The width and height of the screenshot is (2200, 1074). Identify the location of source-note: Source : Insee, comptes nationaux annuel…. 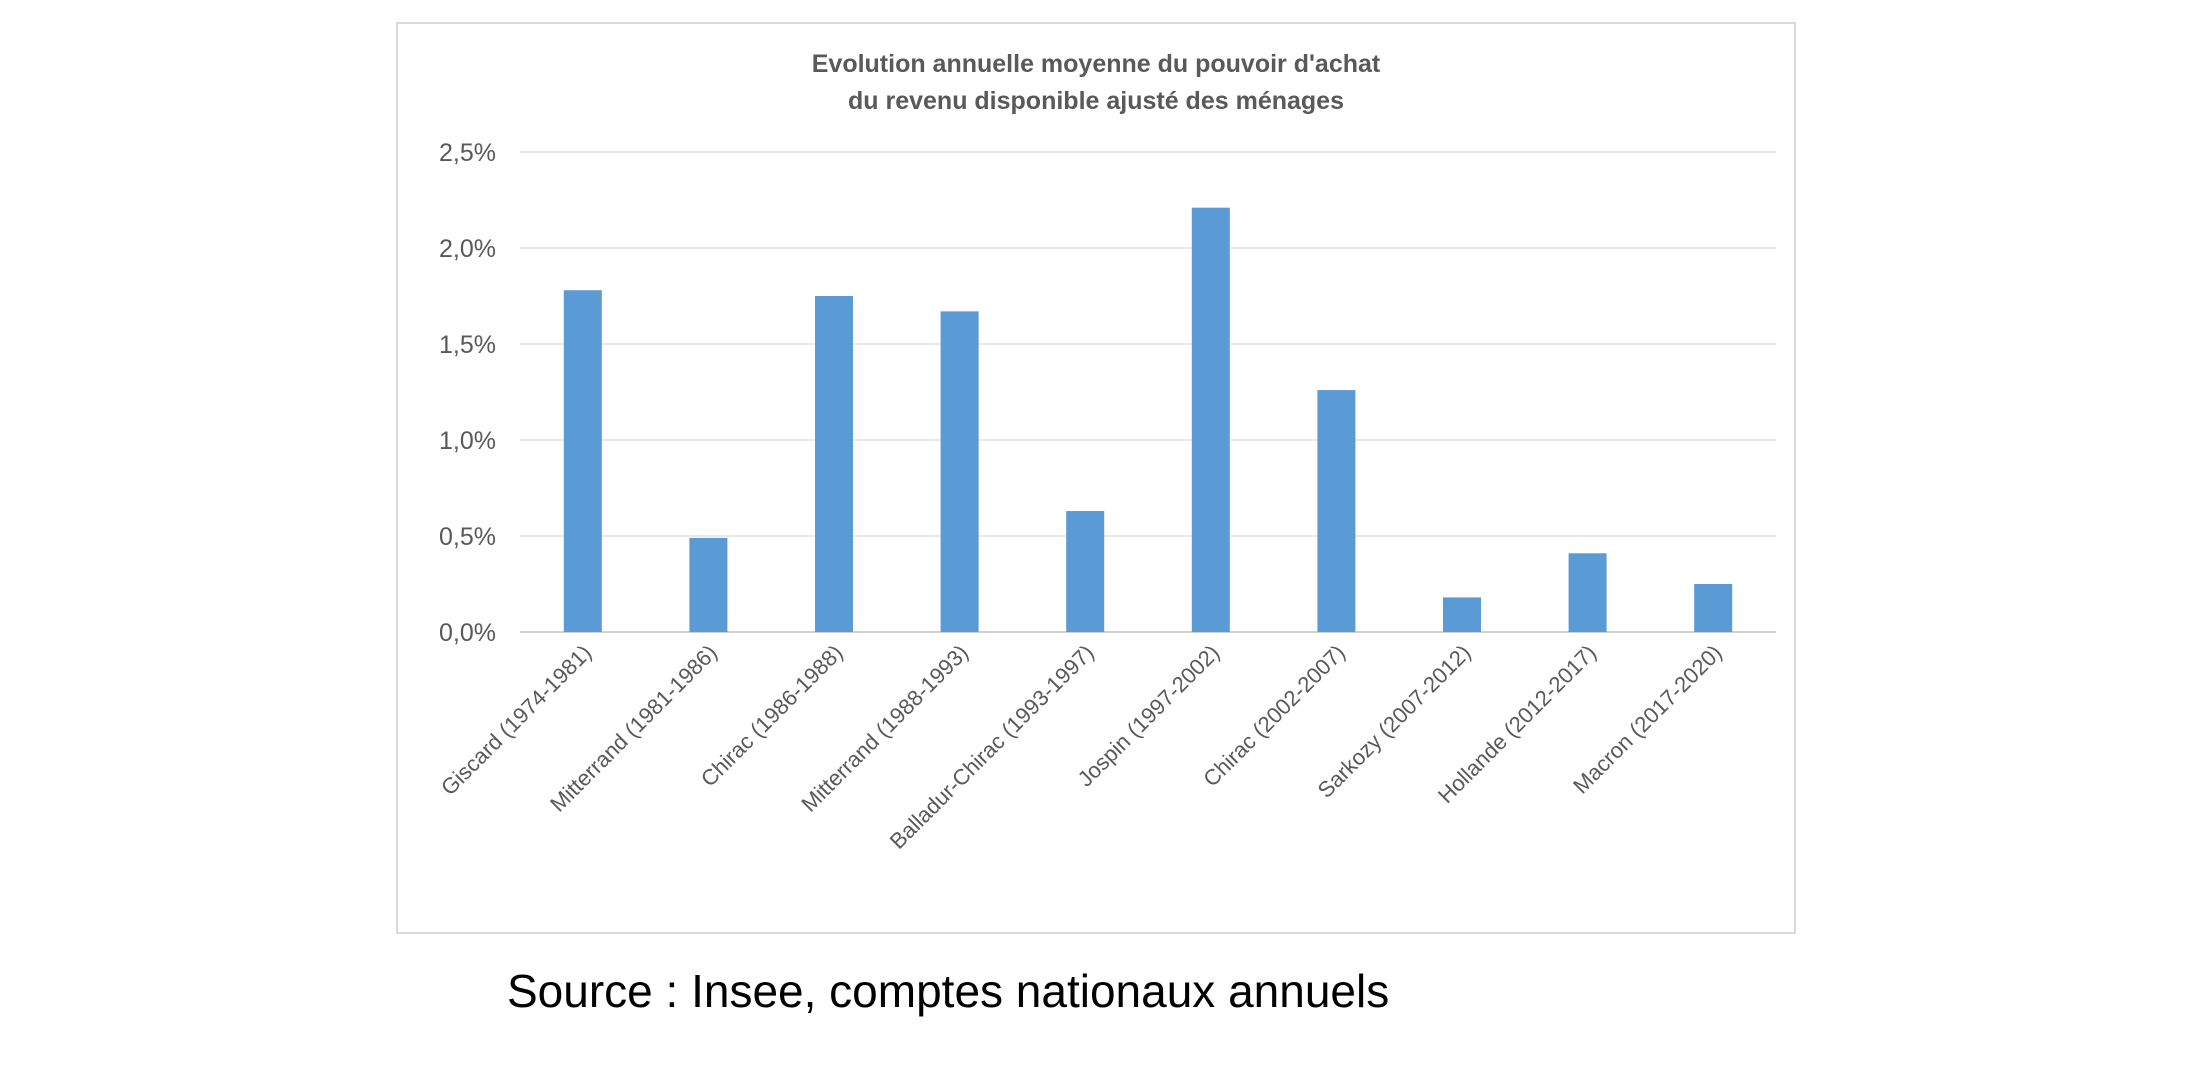
(948, 991).